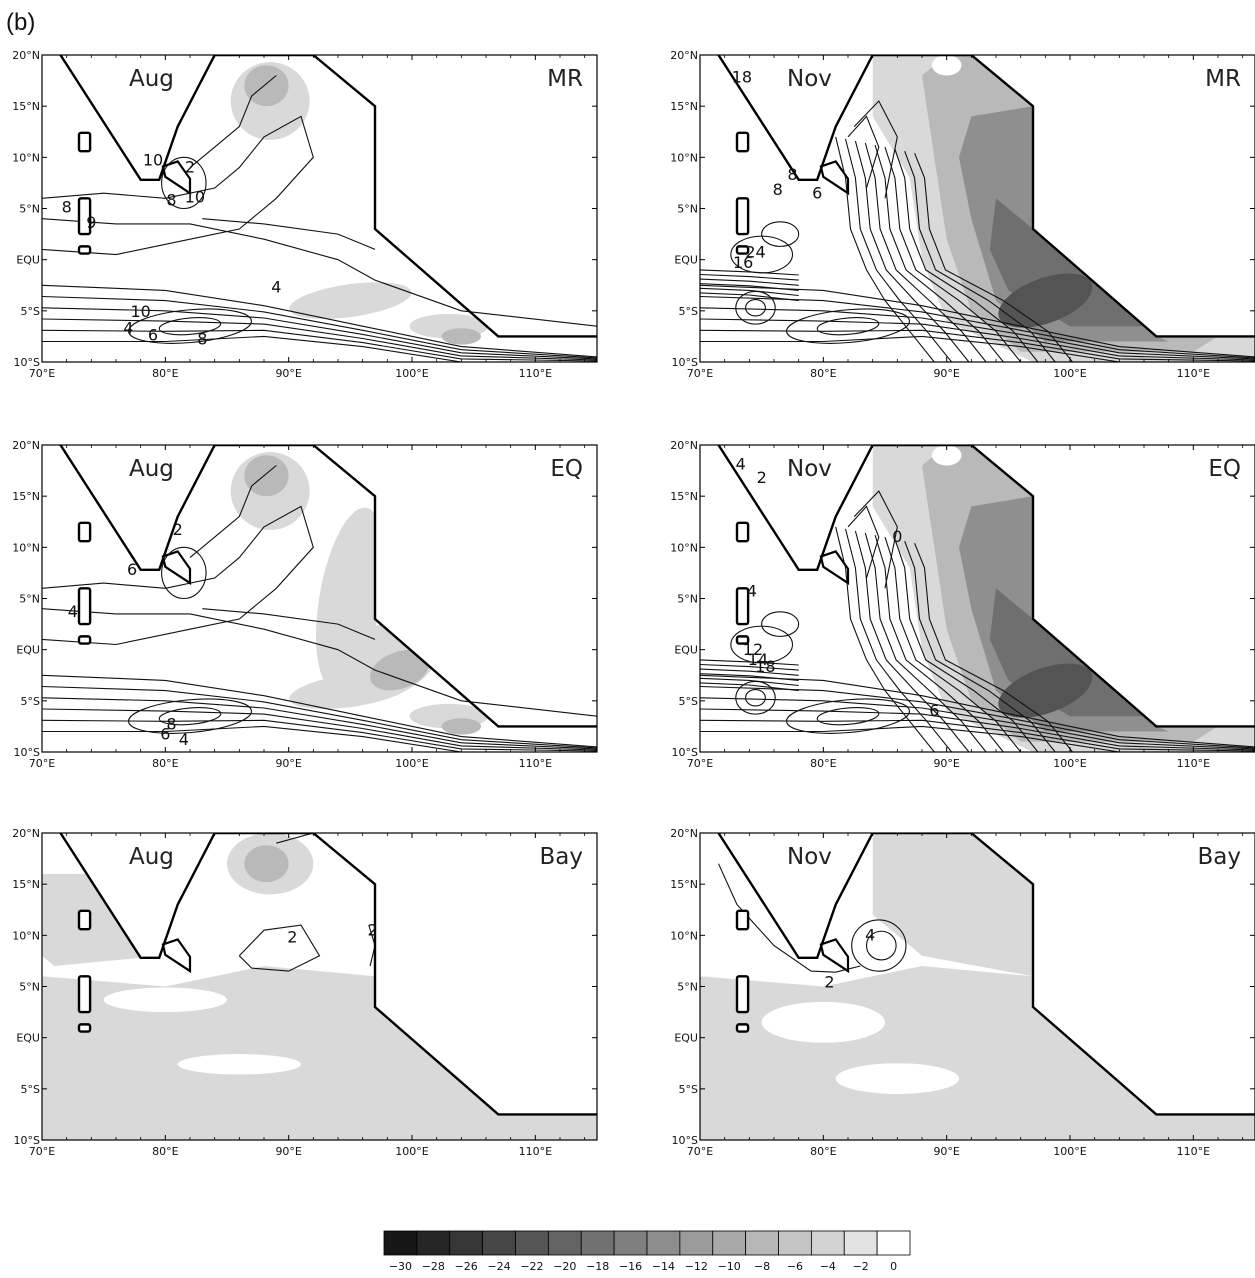  I want to click on shading-blob, so click(400, 670).